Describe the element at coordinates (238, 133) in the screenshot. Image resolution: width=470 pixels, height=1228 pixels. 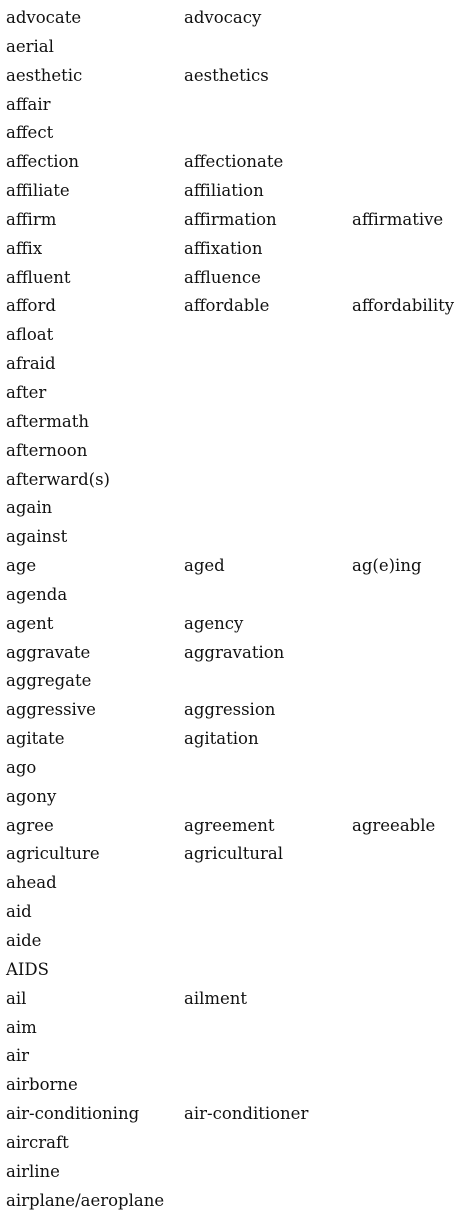
I see `word-row: affect` at that location.